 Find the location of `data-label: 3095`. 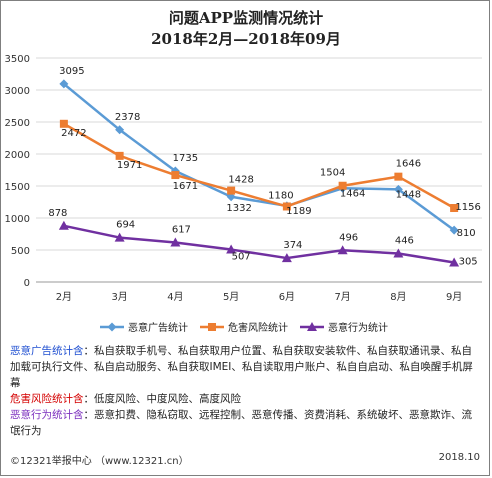

data-label: 3095 is located at coordinates (71, 71).